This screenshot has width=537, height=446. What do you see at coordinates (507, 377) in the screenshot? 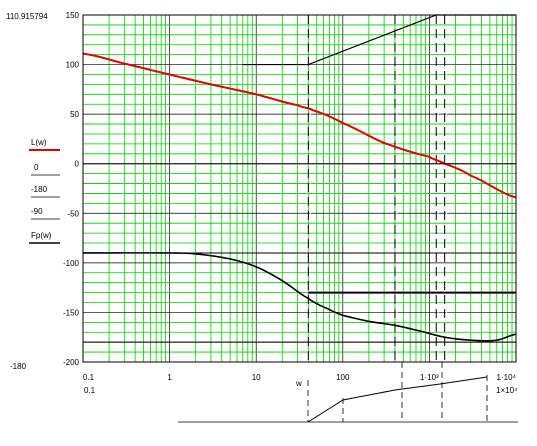
I see `x-tick-label: 1·10⁴` at bounding box center [507, 377].